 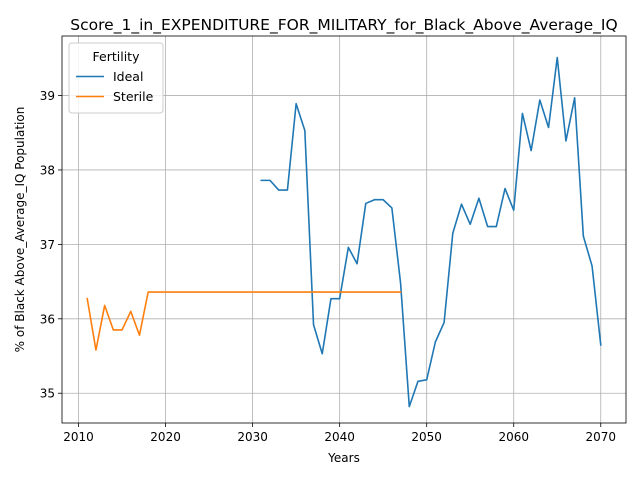 What do you see at coordinates (47, 245) in the screenshot?
I see `y-tick-label: 37` at bounding box center [47, 245].